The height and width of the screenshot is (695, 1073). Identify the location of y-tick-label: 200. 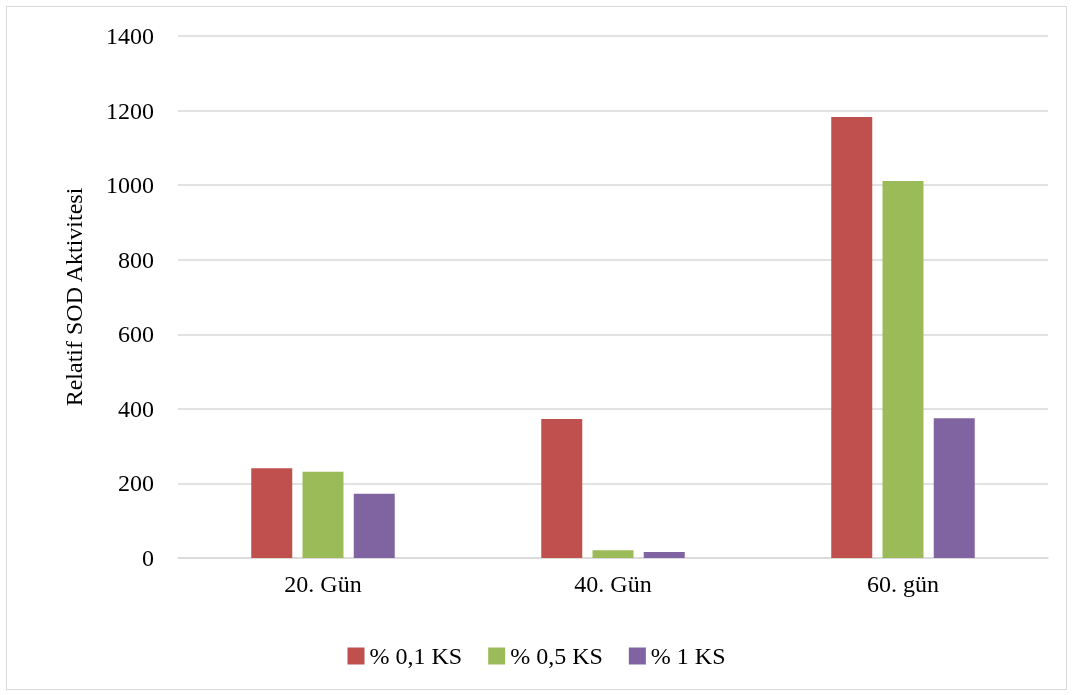
(136, 483).